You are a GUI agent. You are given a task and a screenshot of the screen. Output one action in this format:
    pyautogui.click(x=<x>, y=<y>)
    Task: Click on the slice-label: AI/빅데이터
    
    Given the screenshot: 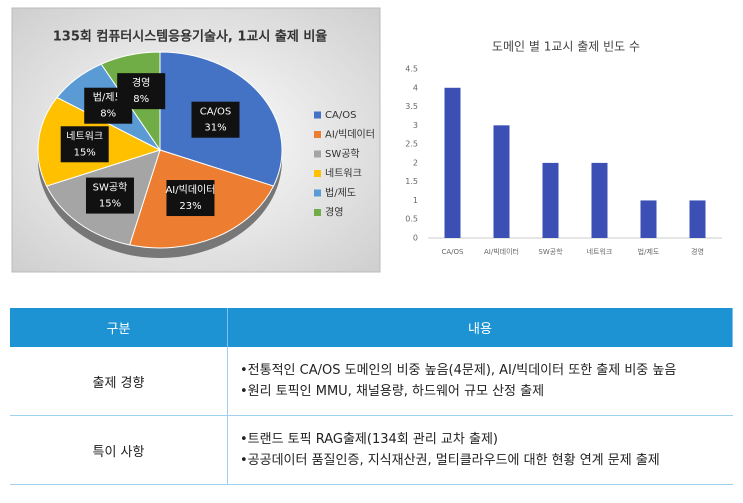 What is the action you would take?
    pyautogui.click(x=190, y=190)
    